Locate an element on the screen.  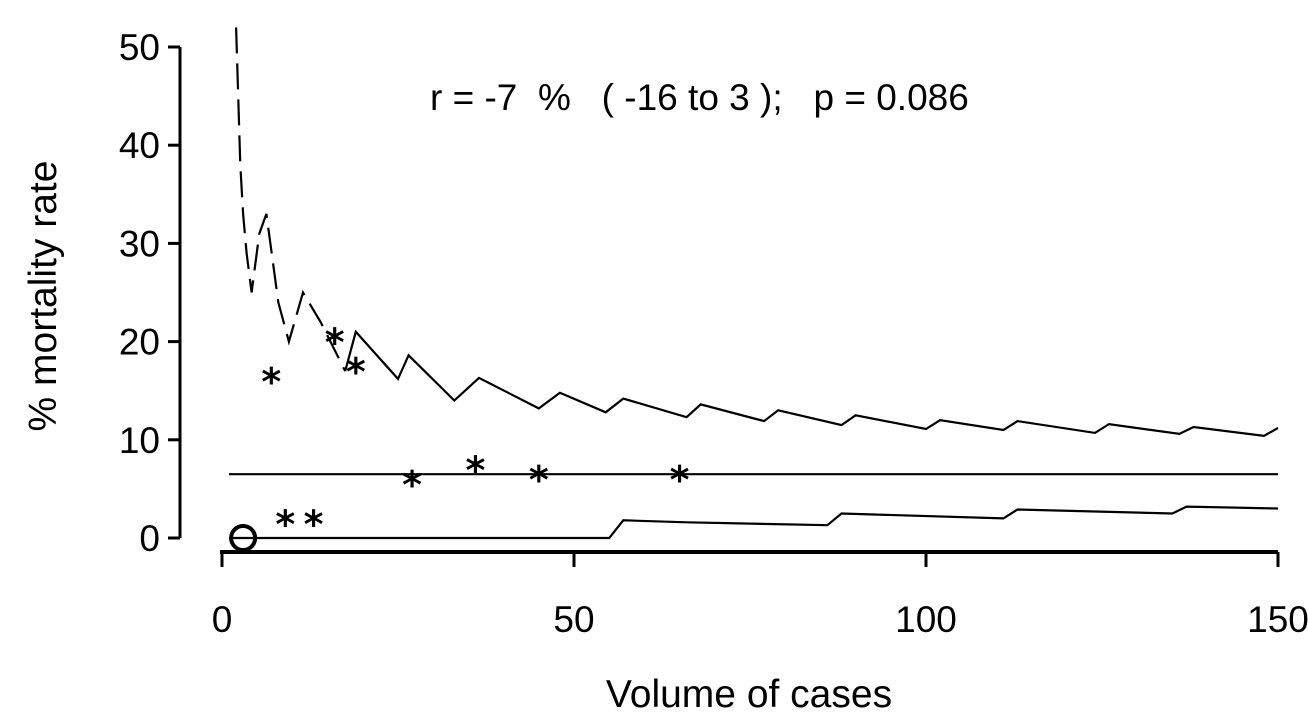
y-tick-label: 50 is located at coordinates (139, 47).